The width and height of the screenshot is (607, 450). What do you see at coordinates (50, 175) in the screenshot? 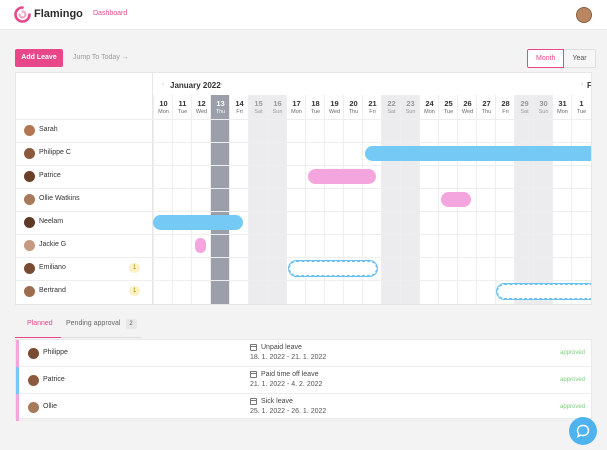
I see `person-name: Patrice` at bounding box center [50, 175].